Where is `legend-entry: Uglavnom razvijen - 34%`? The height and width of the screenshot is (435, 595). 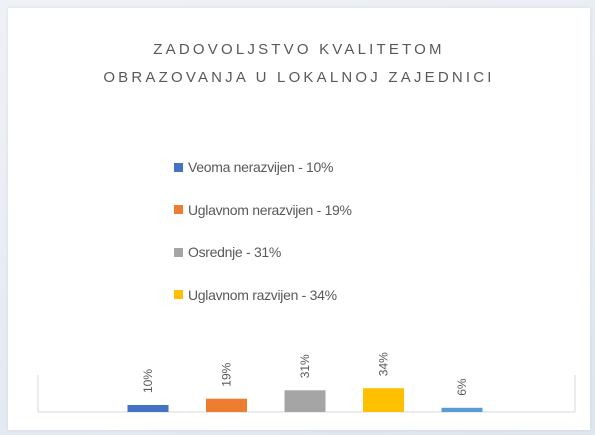 legend-entry: Uglavnom razvijen - 34% is located at coordinates (263, 295).